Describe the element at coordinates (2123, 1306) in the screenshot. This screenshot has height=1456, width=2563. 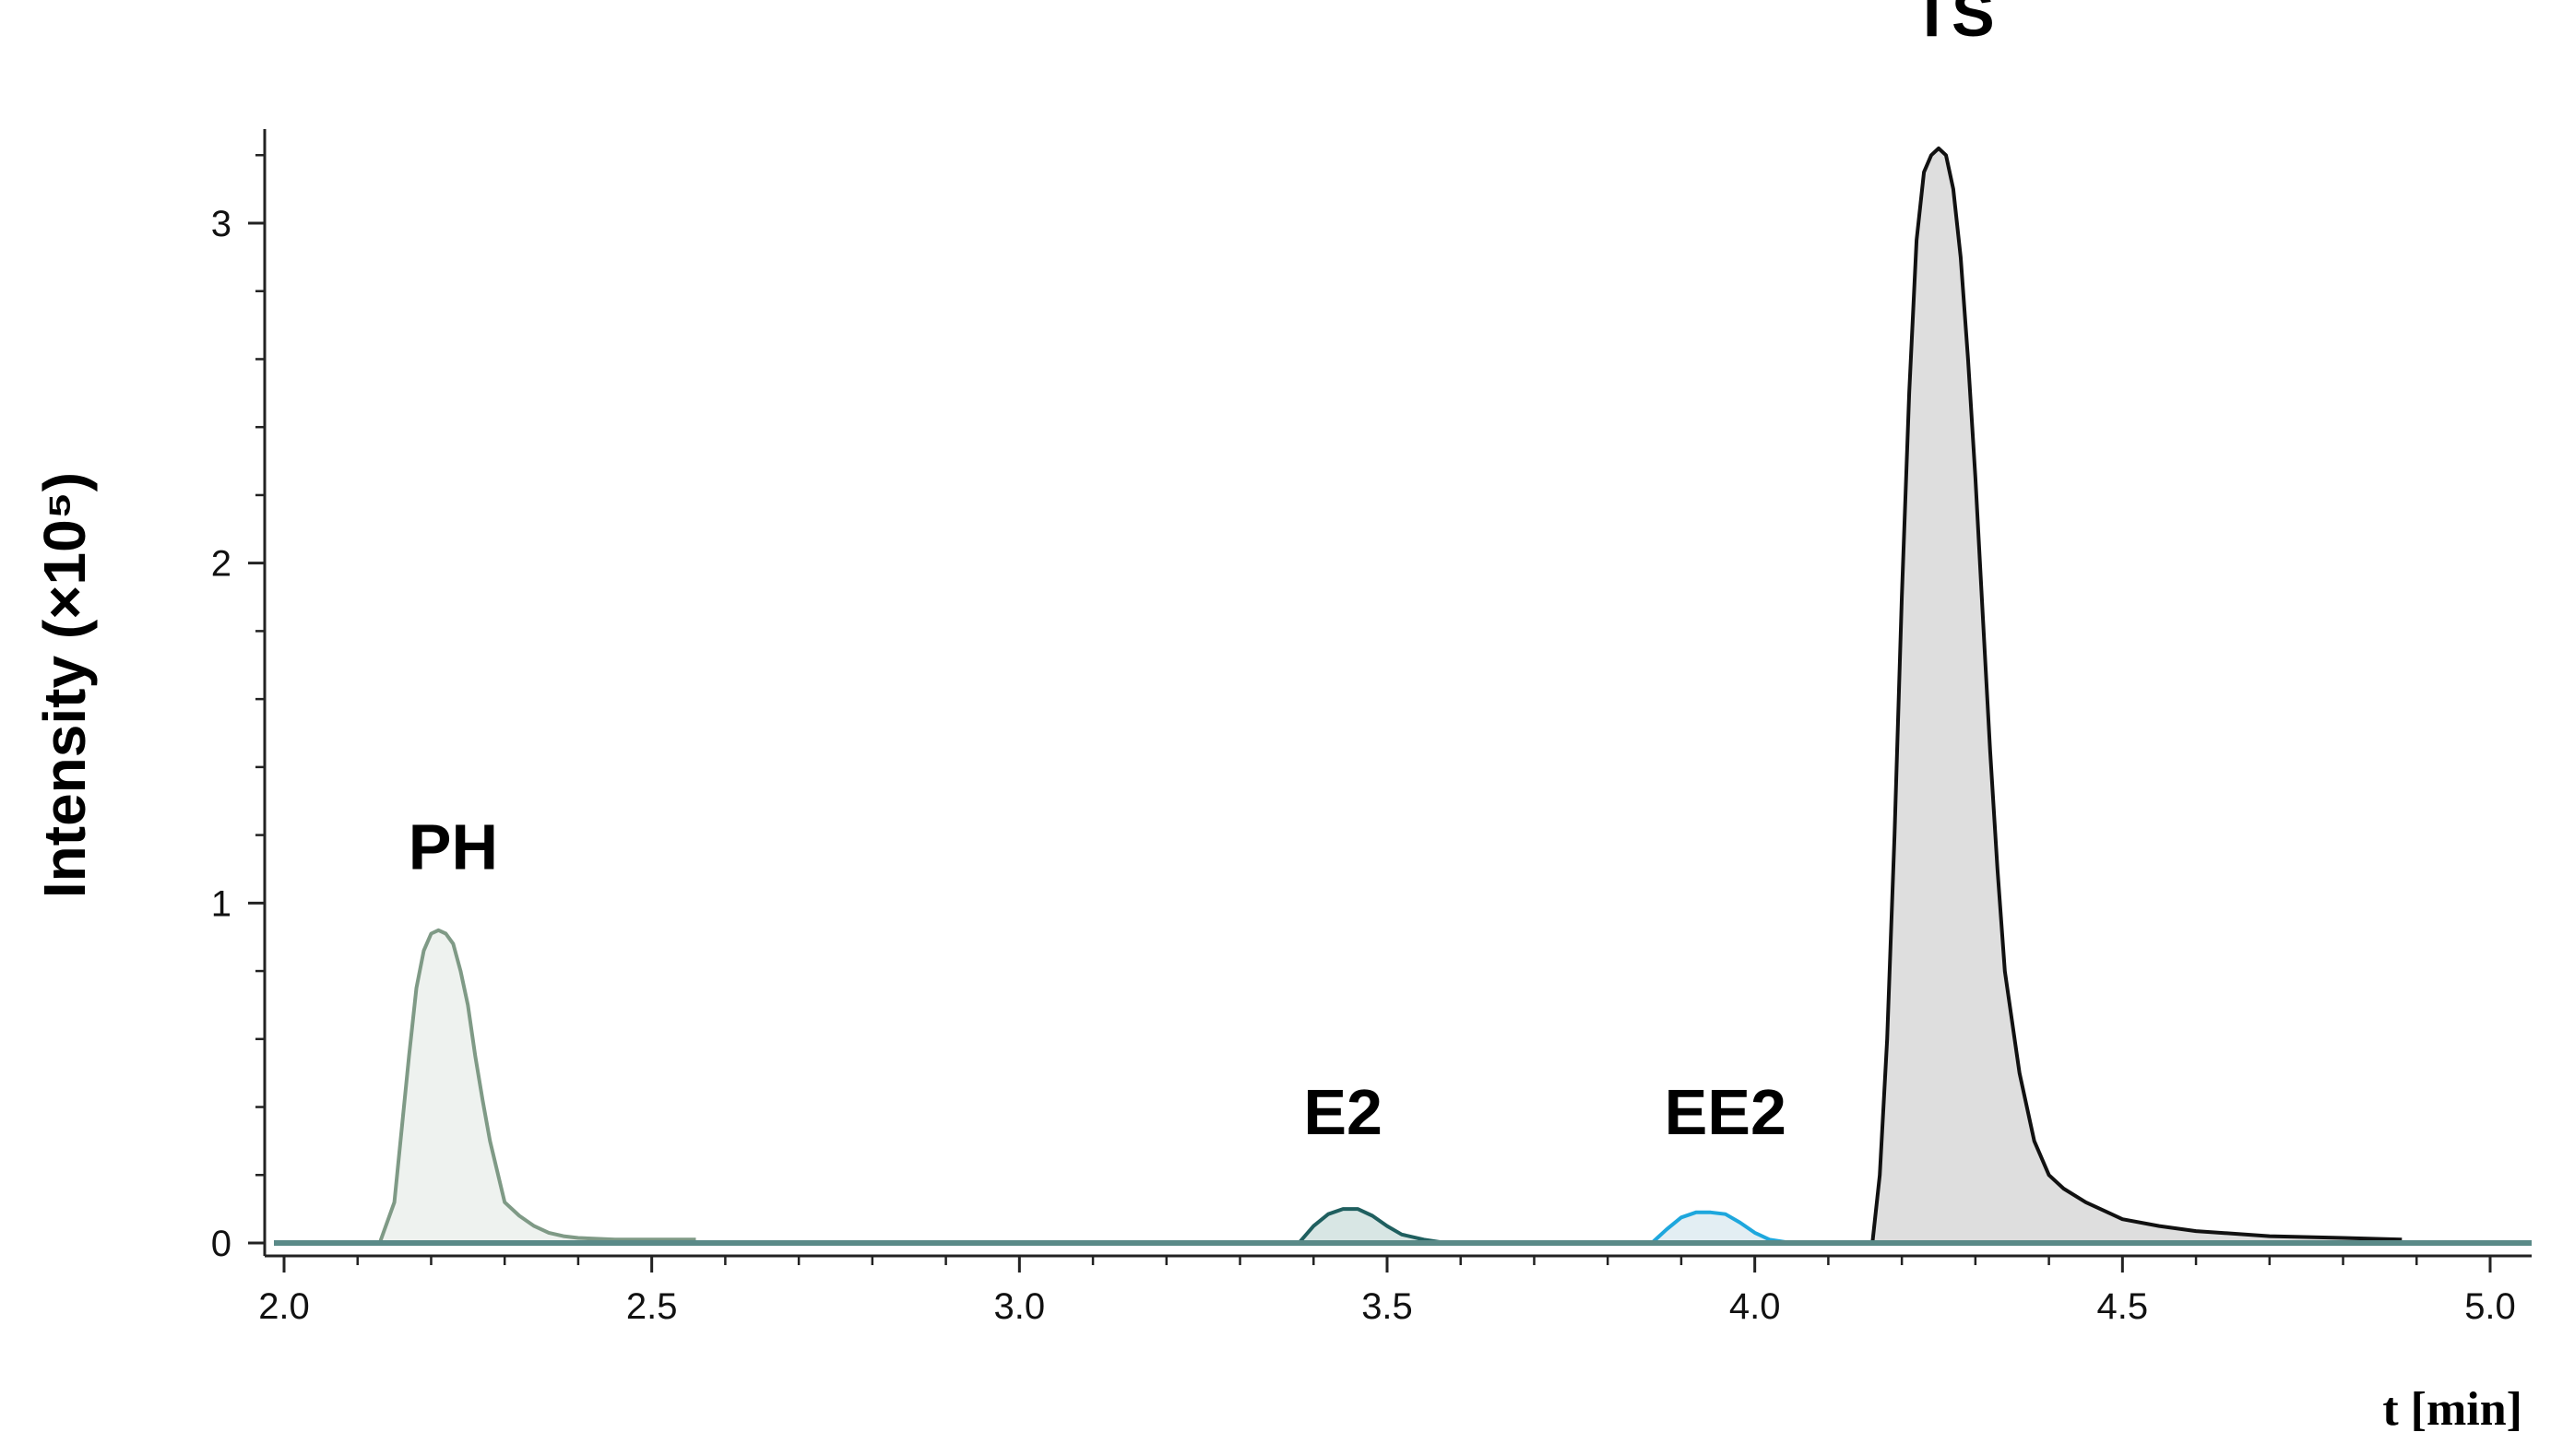
I see `x-tick-label: 4.5` at that location.